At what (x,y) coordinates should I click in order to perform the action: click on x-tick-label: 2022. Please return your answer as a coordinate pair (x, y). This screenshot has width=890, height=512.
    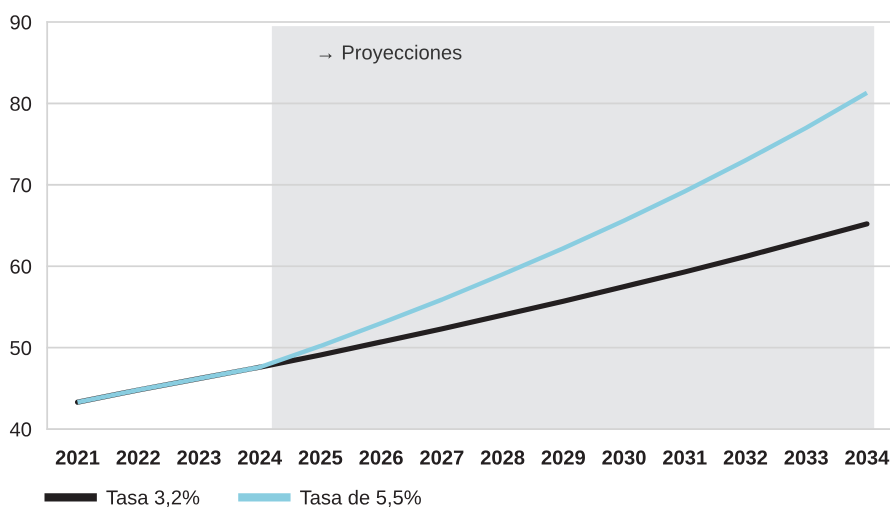
    Looking at the image, I should click on (138, 457).